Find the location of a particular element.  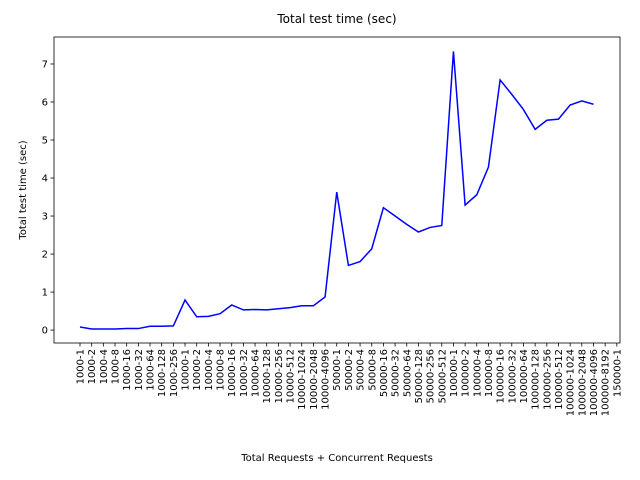

x-tick-label: 50000-4 is located at coordinates (361, 370).